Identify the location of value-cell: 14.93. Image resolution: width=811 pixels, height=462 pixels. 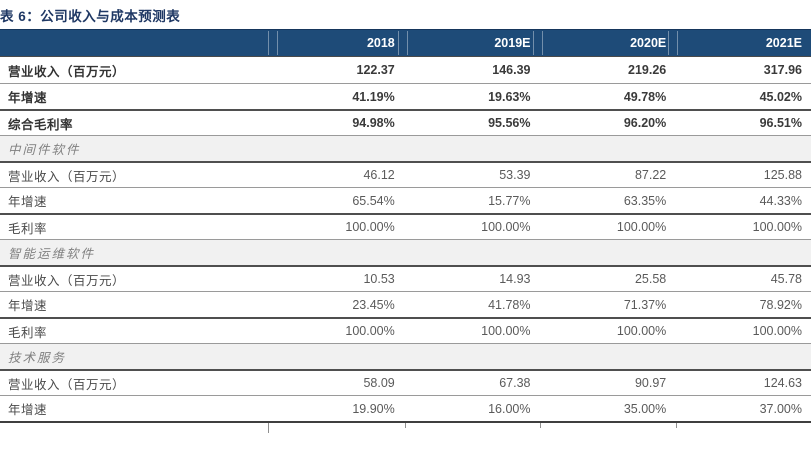
(515, 279).